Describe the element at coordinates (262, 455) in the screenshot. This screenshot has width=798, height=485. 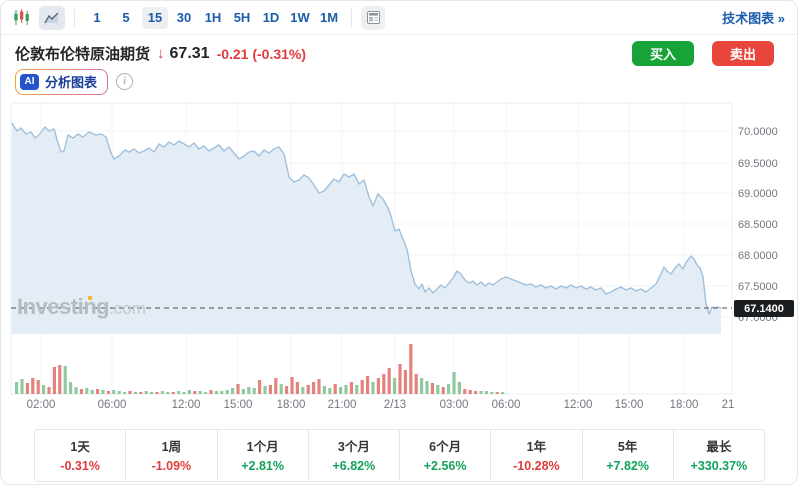
I see `performance-cell: 1个月 +2.81%` at that location.